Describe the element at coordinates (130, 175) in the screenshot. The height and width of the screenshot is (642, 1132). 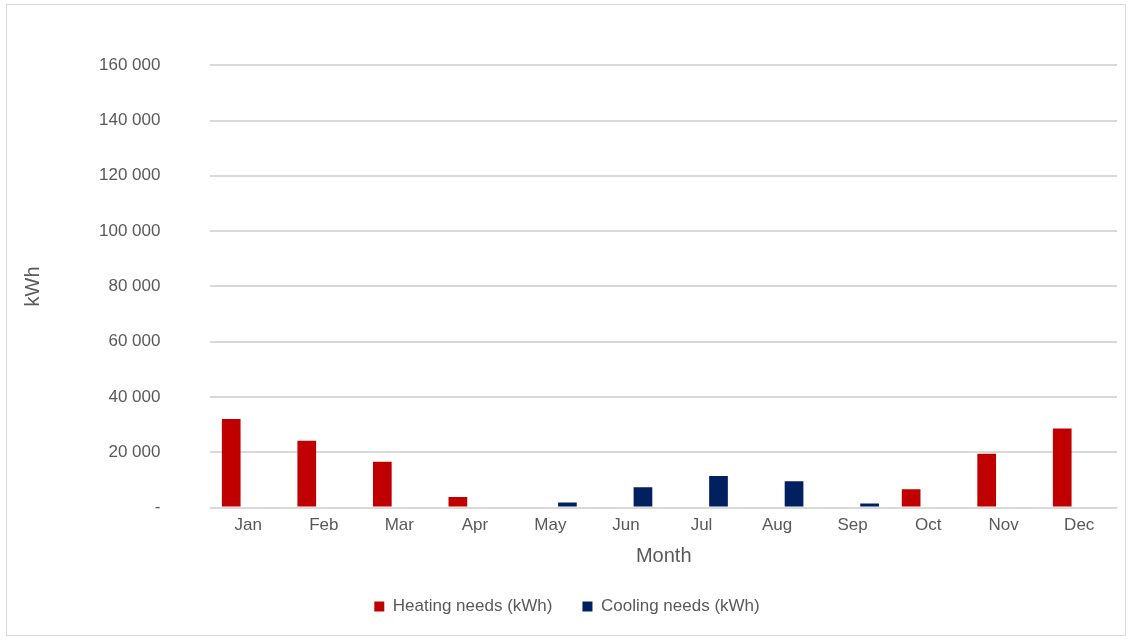
I see `y-tick-label: 120 000` at that location.